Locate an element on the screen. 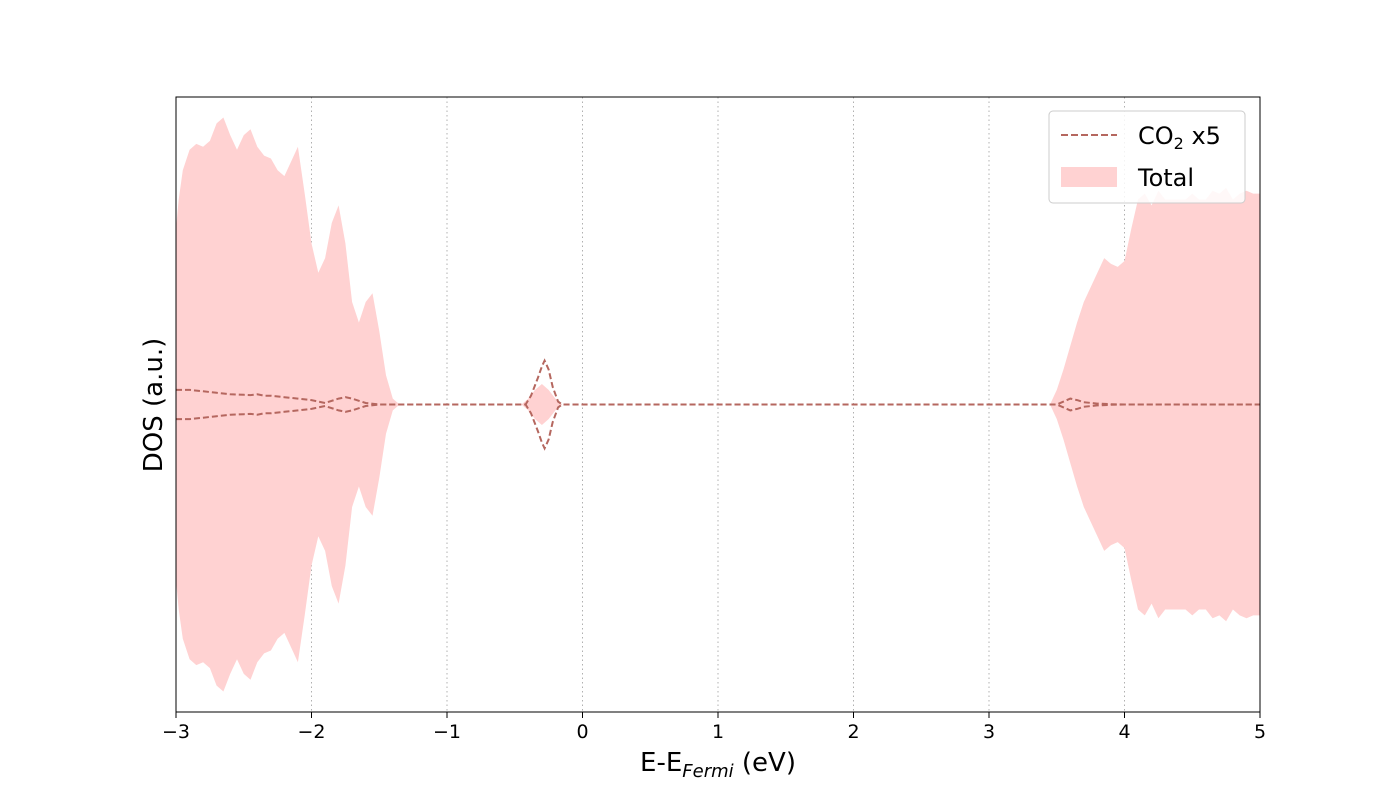  legend-total-swatch is located at coordinates (1089, 177).